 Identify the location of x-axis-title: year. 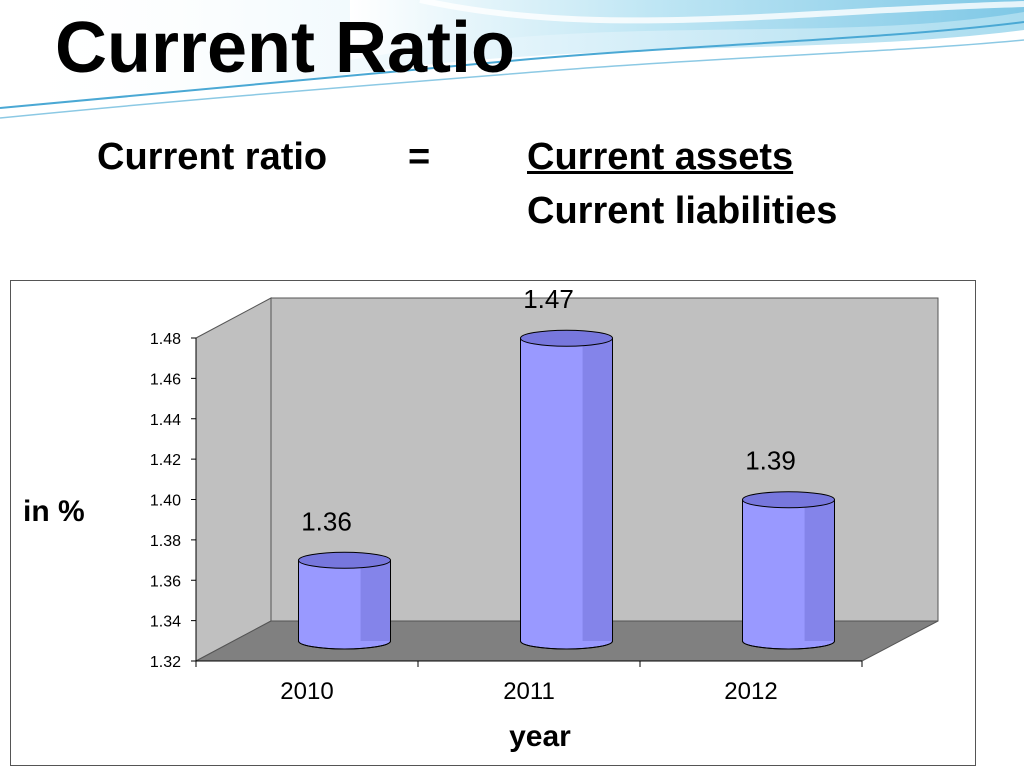
(540, 736).